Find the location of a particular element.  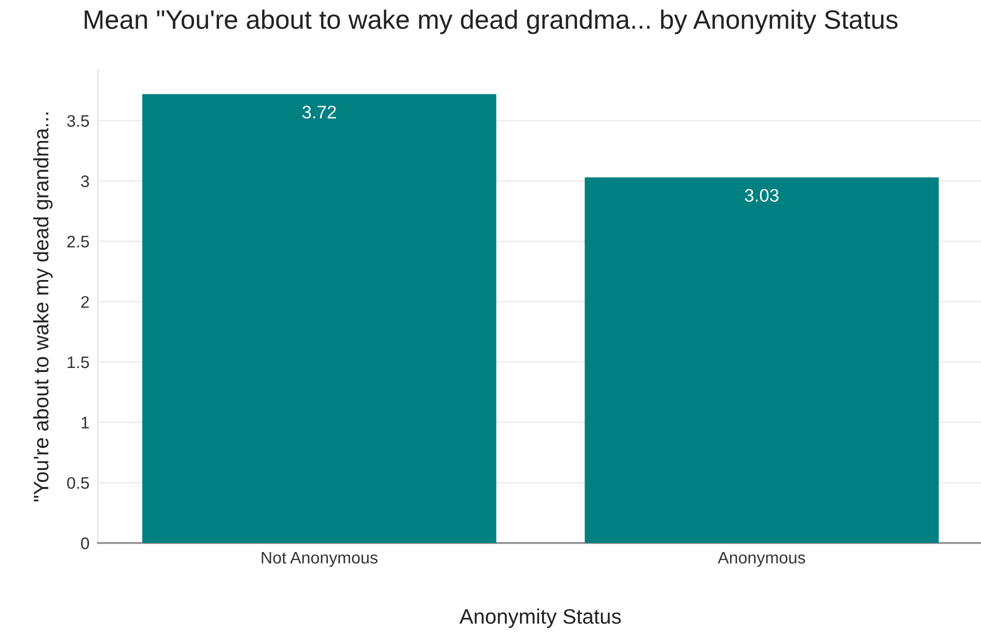

x-tick-label: Not Anonymous is located at coordinates (320, 559).